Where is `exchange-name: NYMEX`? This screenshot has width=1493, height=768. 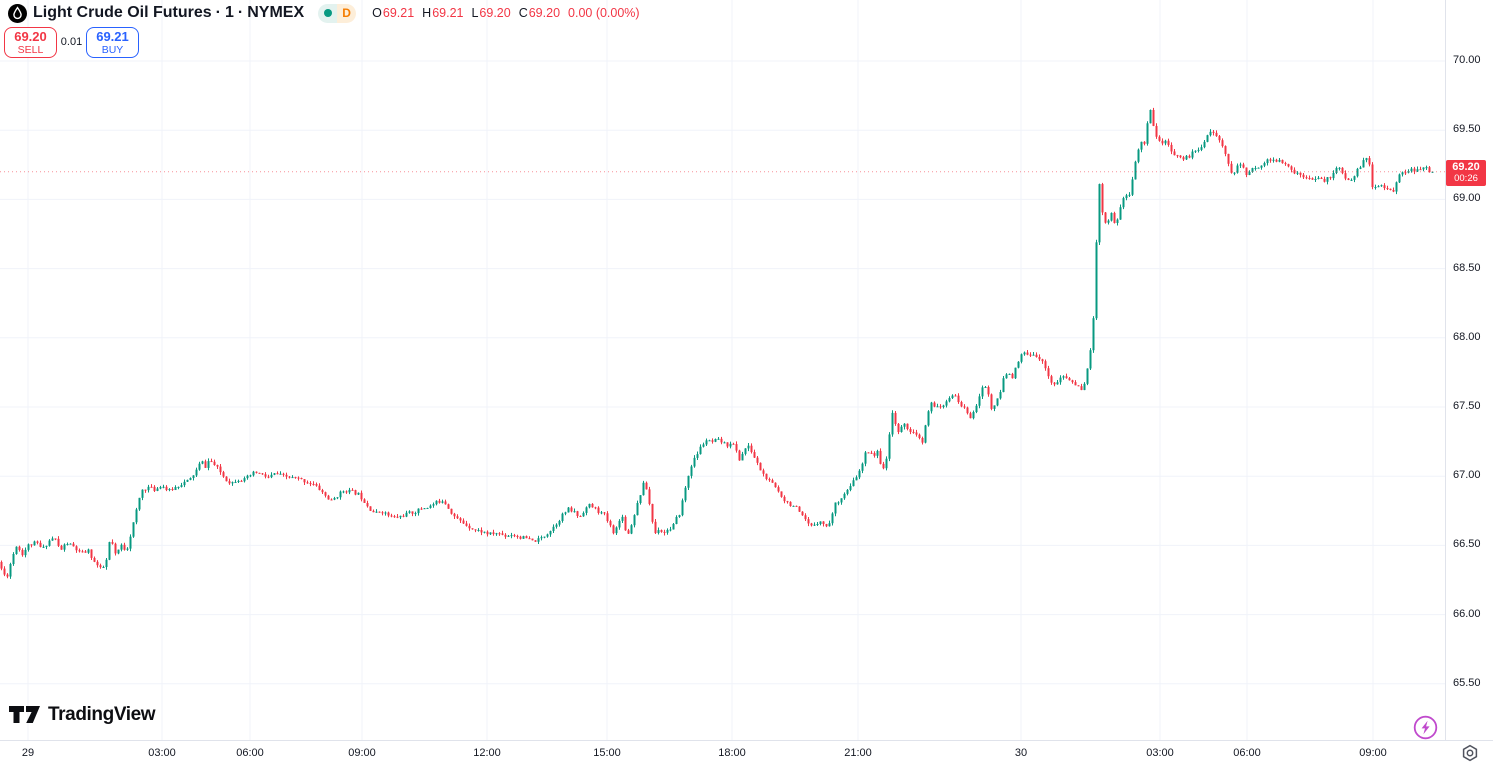
exchange-name: NYMEX is located at coordinates (276, 12).